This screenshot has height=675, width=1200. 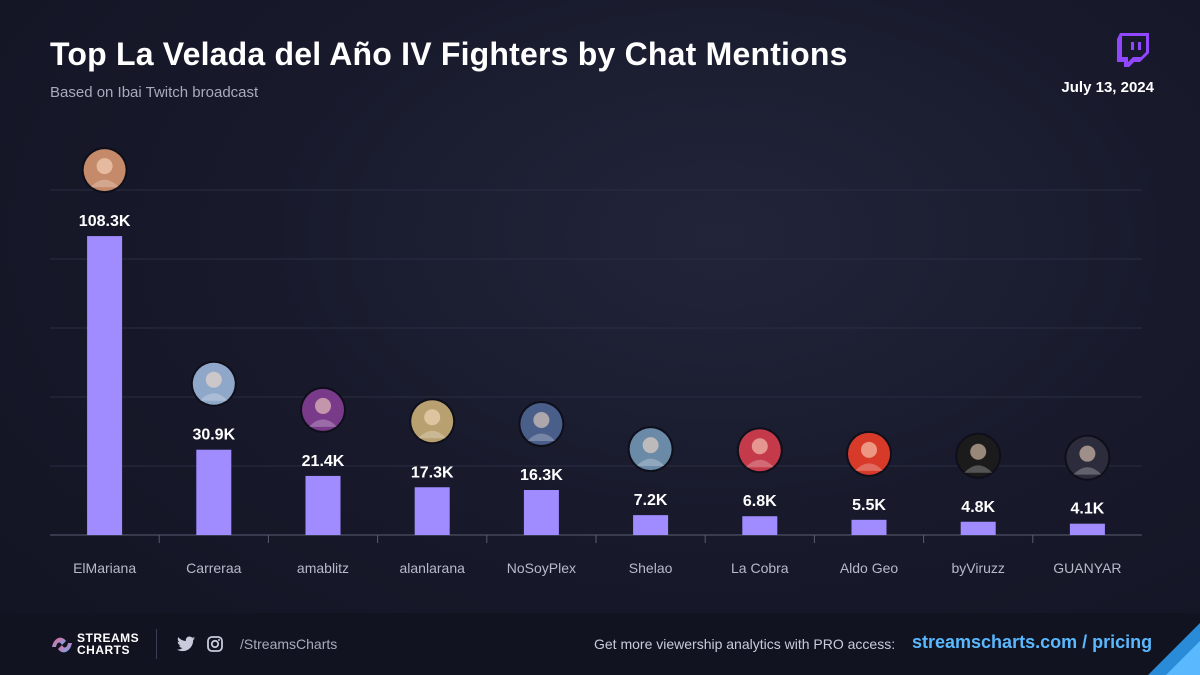 I want to click on bar-carreraa, so click(x=214, y=492).